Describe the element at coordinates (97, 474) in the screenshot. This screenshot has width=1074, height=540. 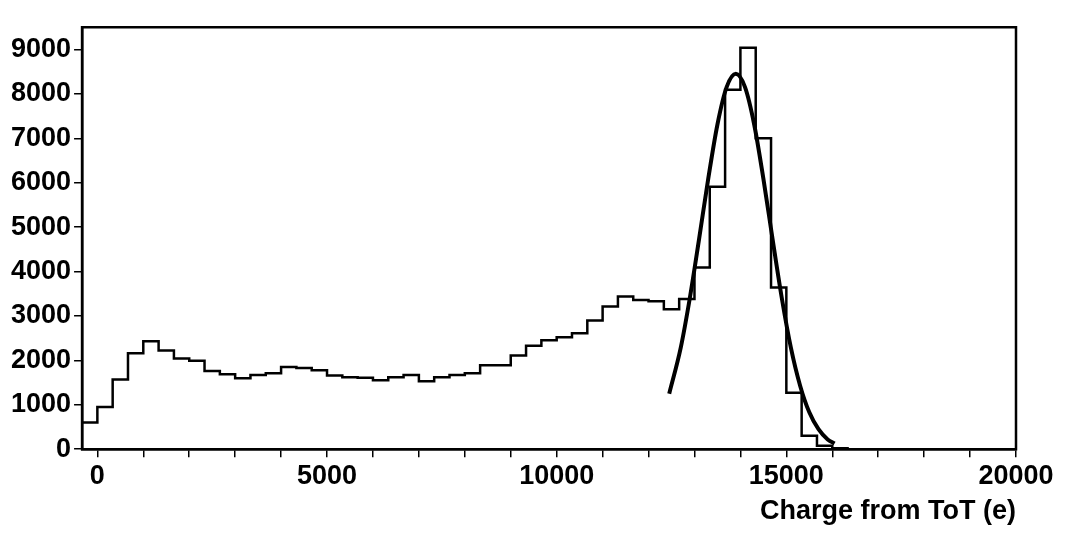
I see `x-tick-label: 0` at that location.